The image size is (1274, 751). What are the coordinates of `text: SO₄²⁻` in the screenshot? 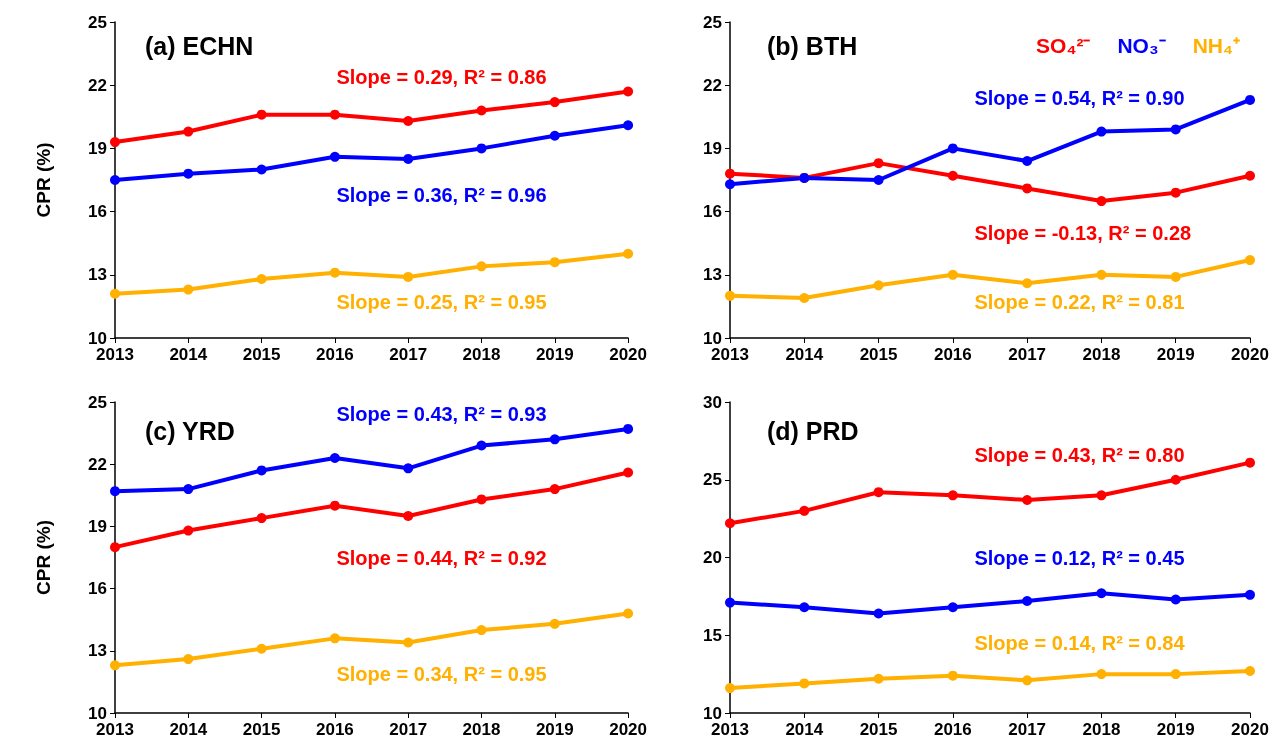 It's located at (1063, 45).